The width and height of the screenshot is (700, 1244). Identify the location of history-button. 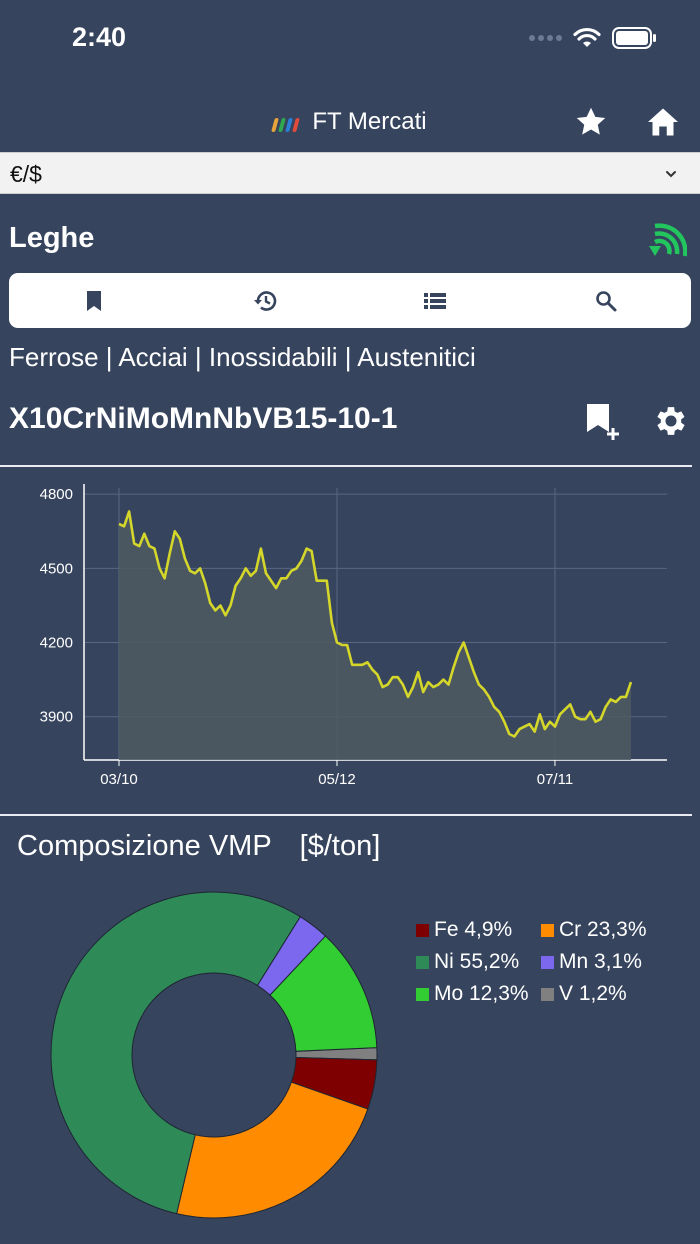
(265, 300).